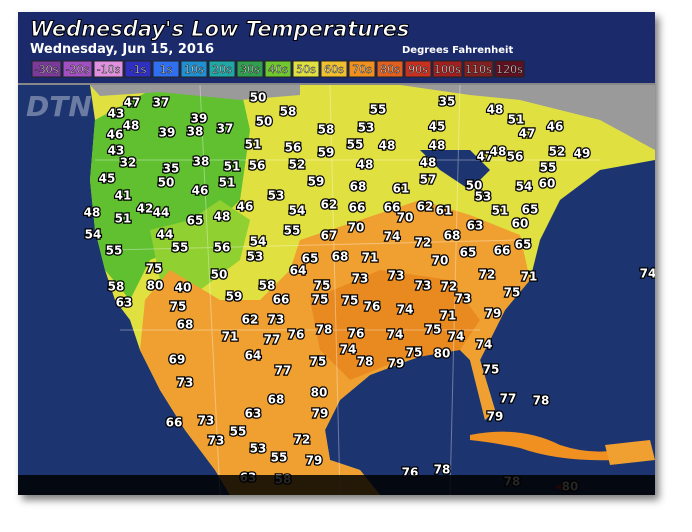 Image resolution: width=692 pixels, height=532 pixels. Describe the element at coordinates (545, 446) in the screenshot. I see `cuba` at that location.